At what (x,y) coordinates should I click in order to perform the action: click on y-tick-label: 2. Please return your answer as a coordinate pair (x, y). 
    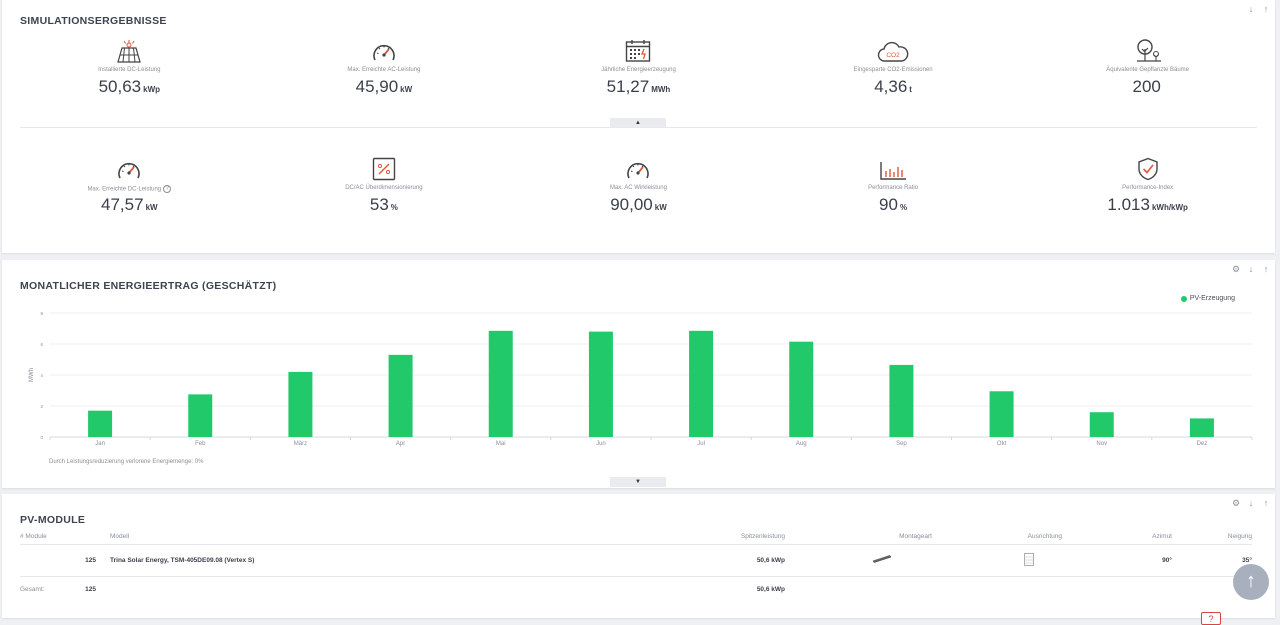
    Looking at the image, I should click on (41, 406).